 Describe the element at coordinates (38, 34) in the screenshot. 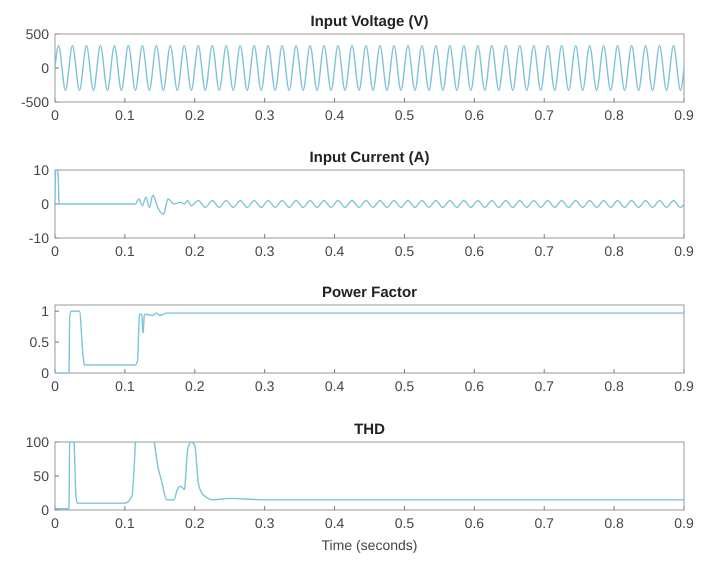

I see `y-tick-label: 500` at that location.